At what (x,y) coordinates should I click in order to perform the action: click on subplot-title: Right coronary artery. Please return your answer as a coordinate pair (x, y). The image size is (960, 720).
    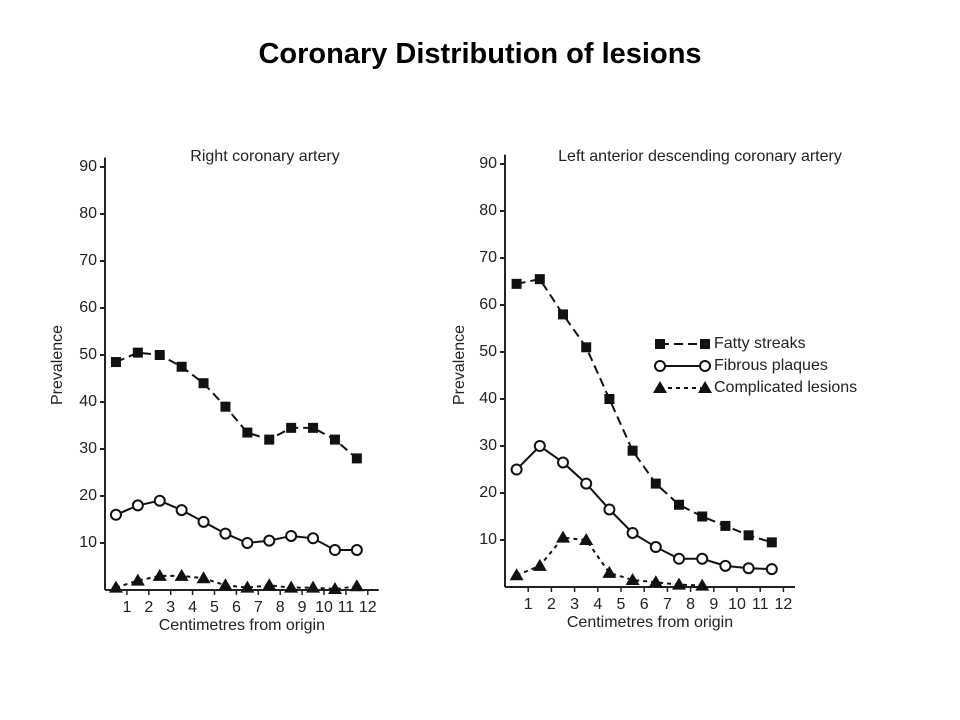
    Looking at the image, I should click on (264, 156).